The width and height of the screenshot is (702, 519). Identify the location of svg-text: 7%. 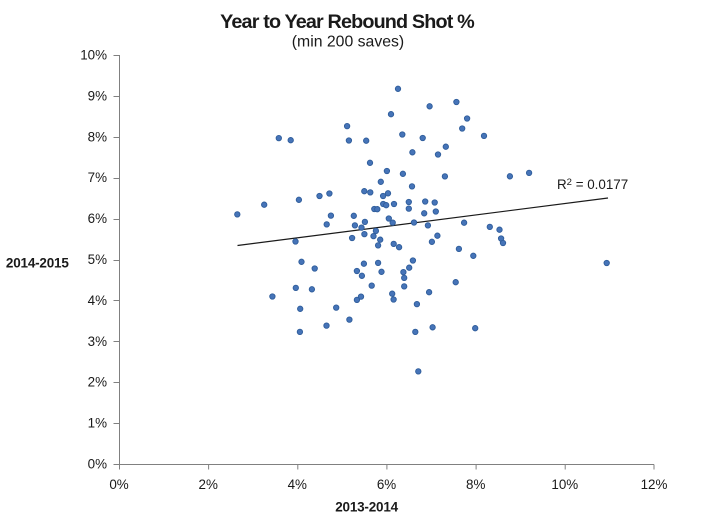
(97, 177).